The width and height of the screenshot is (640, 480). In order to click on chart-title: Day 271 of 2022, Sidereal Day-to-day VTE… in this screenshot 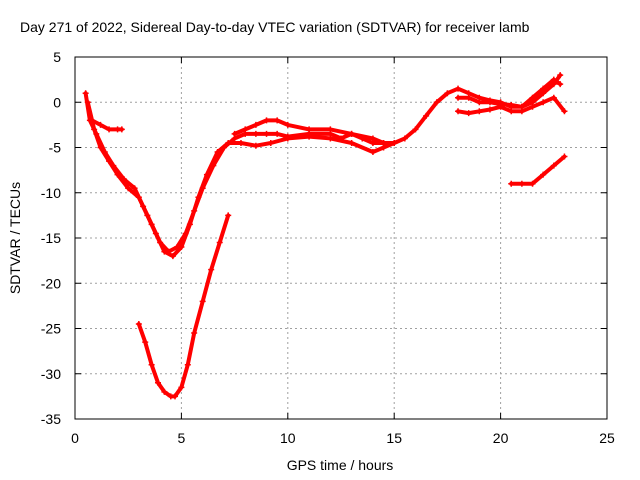, I will do `click(275, 27)`.